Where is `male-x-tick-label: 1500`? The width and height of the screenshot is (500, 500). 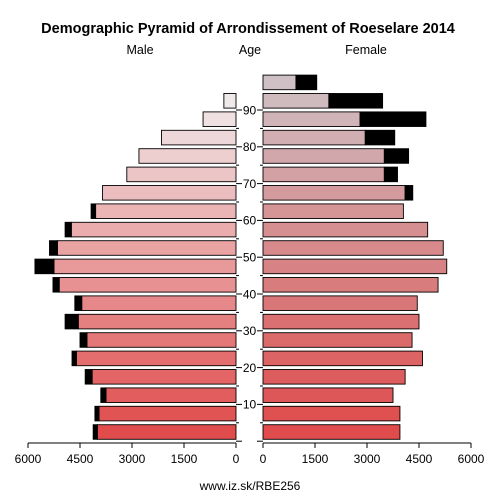
male-x-tick-label: 1500 is located at coordinates (184, 459).